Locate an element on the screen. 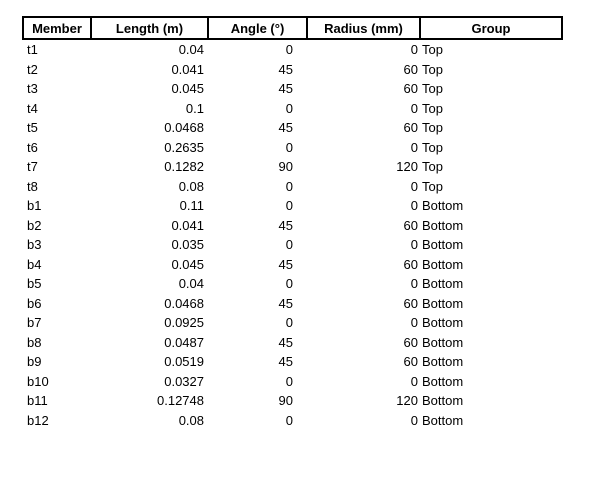  length-cell: 0.12748 is located at coordinates (180, 401).